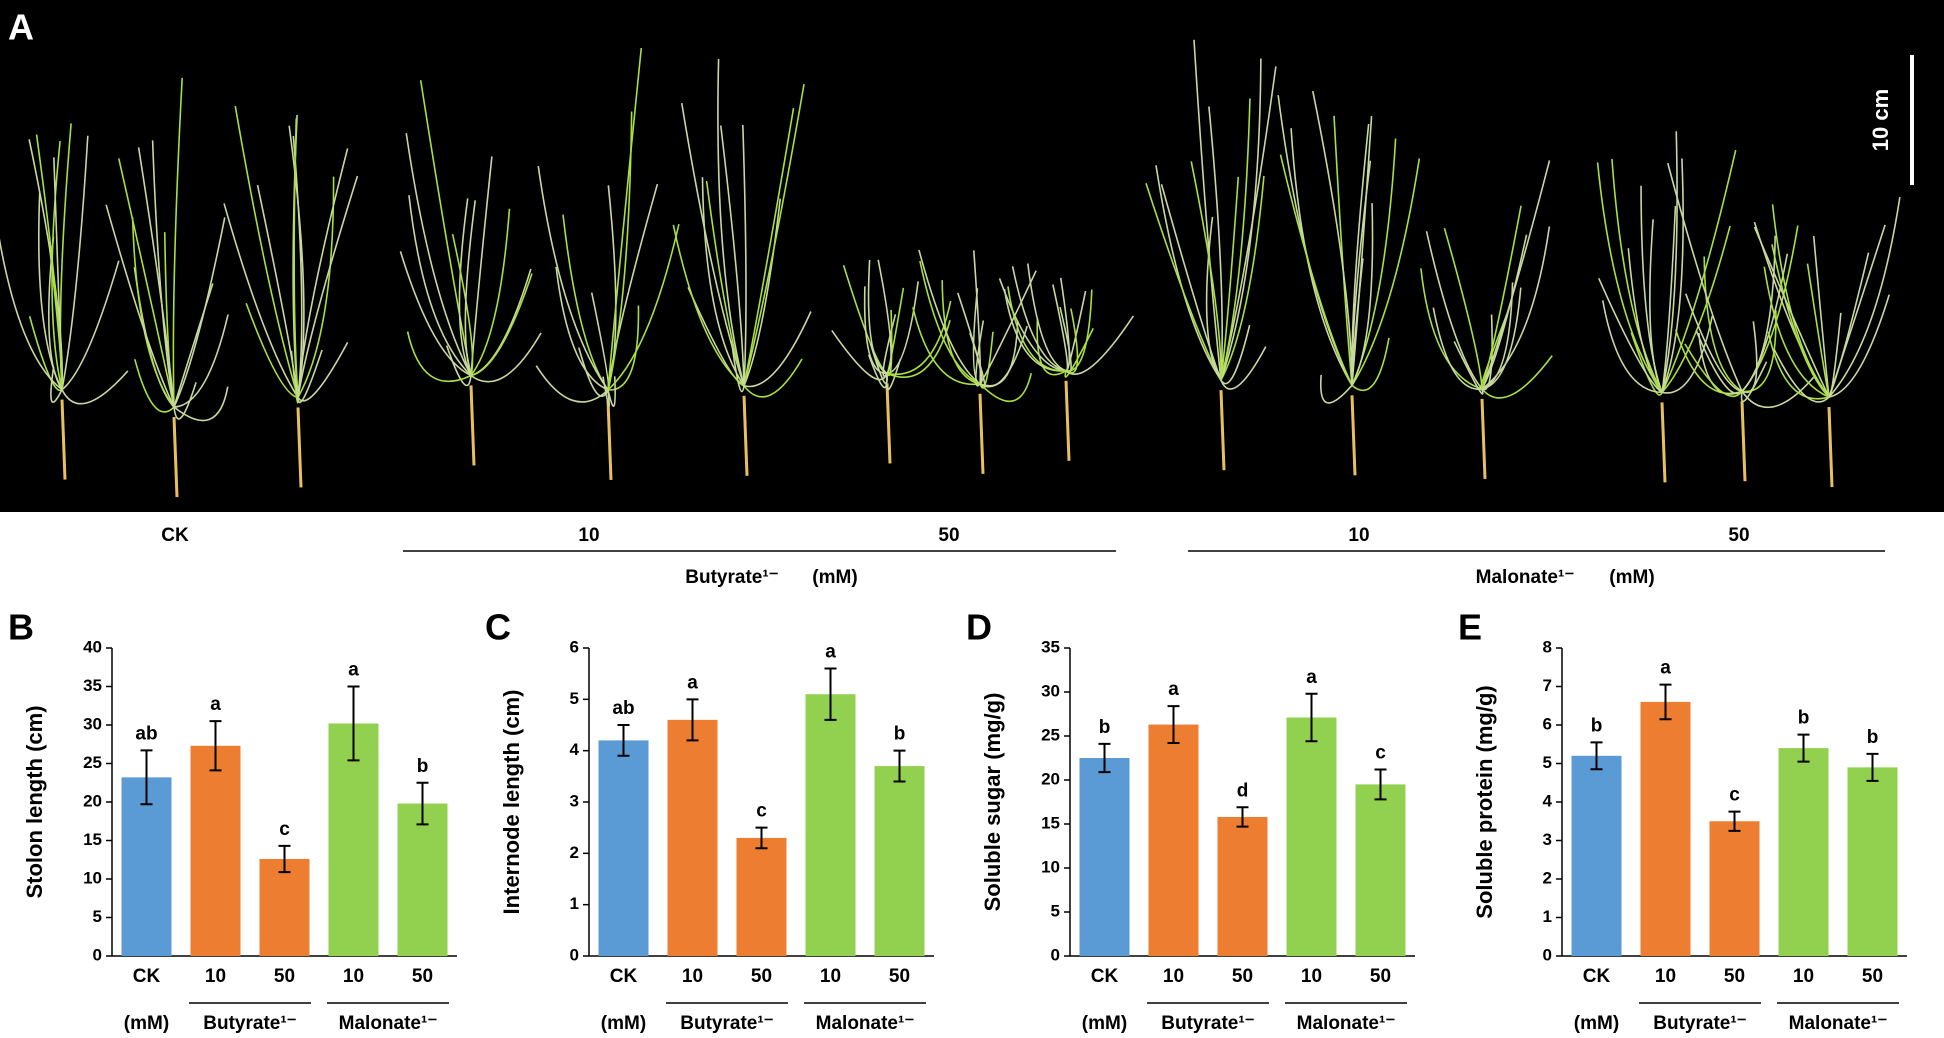  I want to click on concentration-label: 10, so click(588, 535).